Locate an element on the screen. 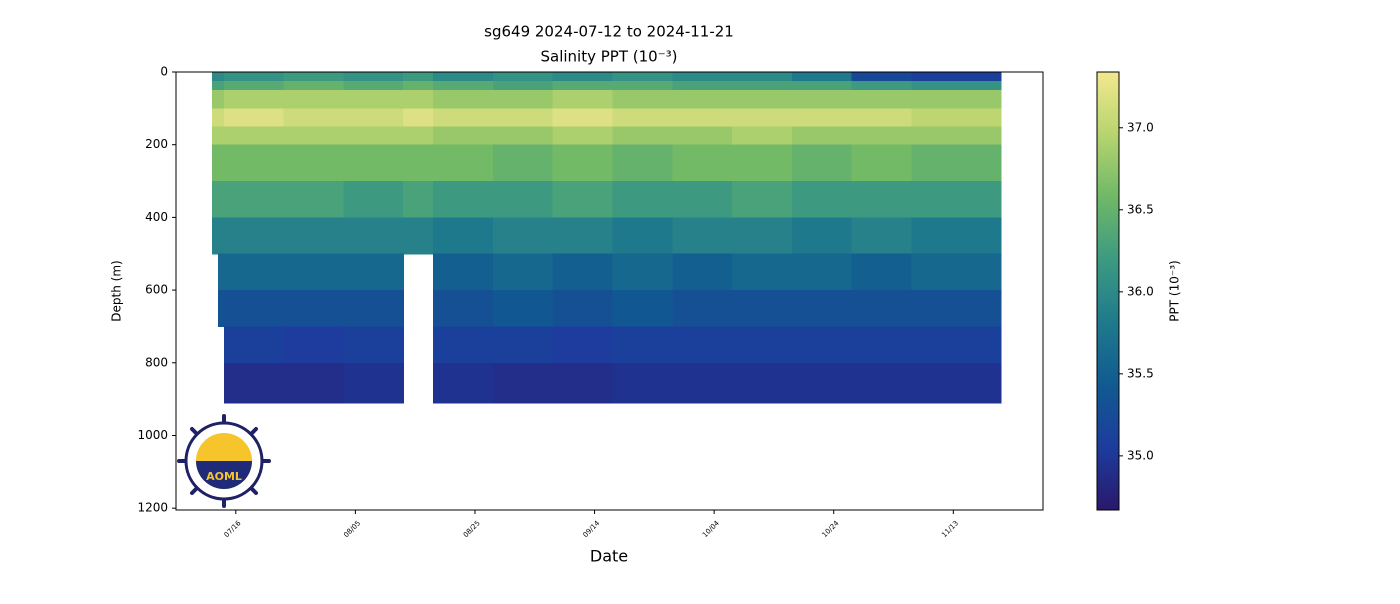 Image resolution: width=1400 pixels, height=604 pixels. x-tick-label: 08/25 is located at coordinates (472, 529).